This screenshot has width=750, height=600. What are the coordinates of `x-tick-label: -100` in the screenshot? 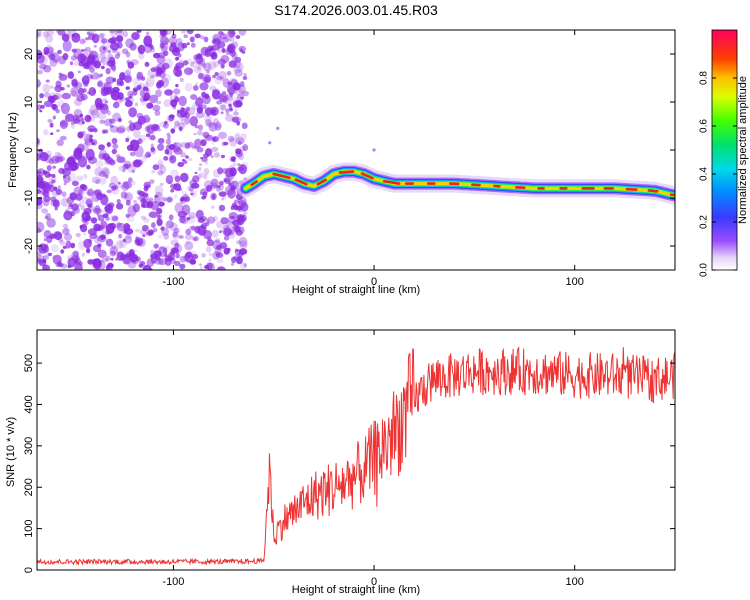 It's located at (173, 282).